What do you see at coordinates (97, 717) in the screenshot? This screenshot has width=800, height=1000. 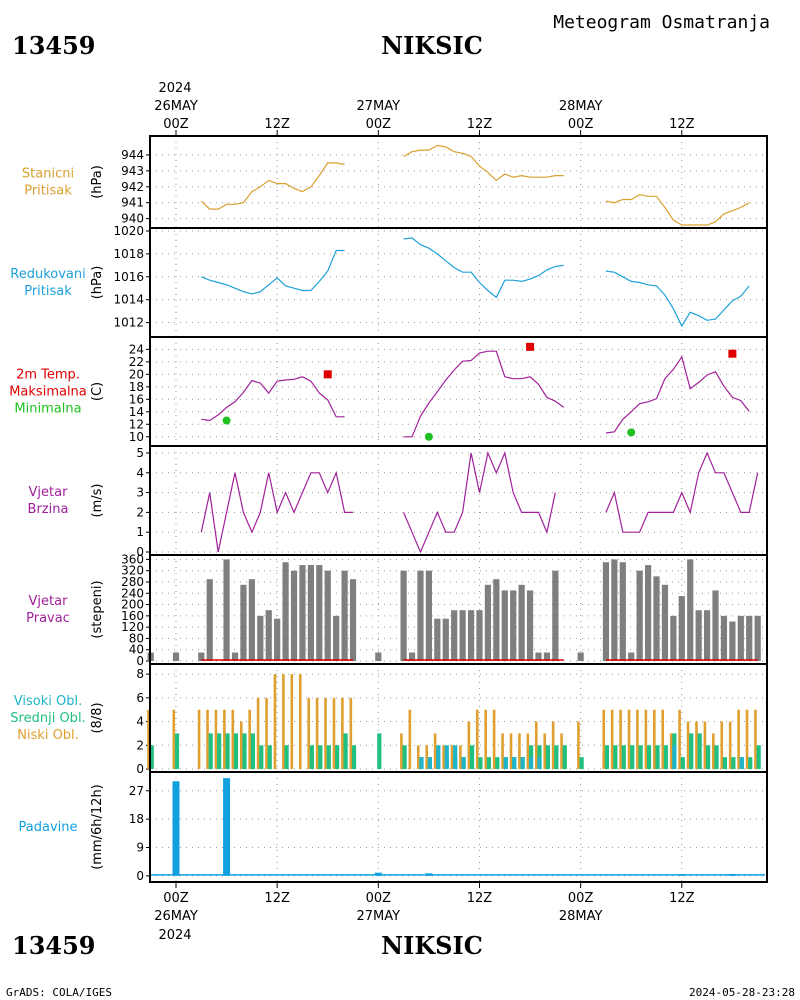 I see `y-axis-label: (8/8)` at bounding box center [97, 717].